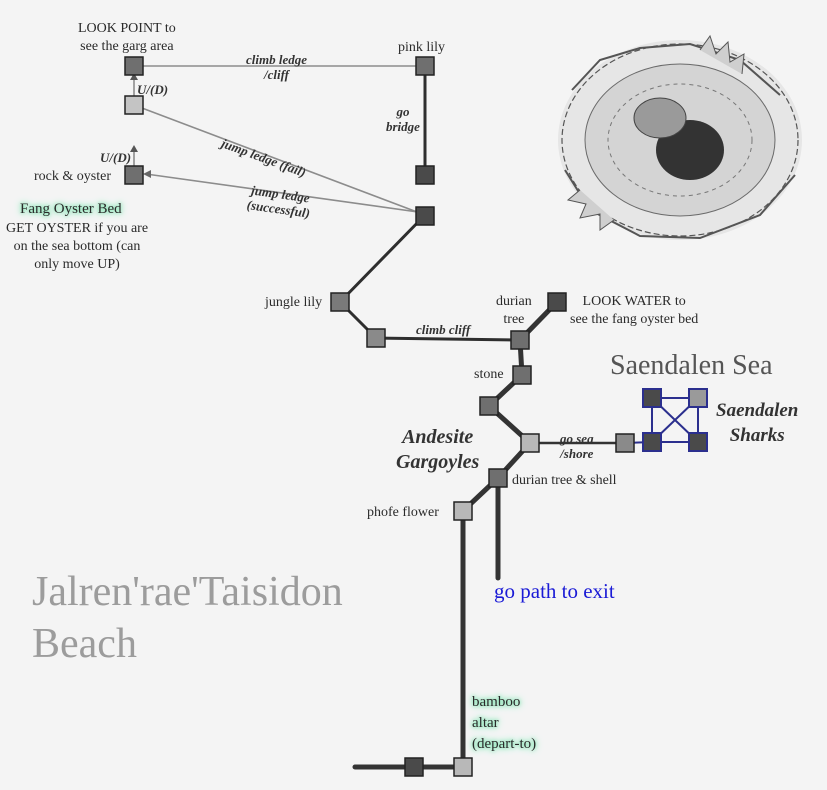 This screenshot has height=790, width=827. What do you see at coordinates (403, 111) in the screenshot?
I see `go-bridge-line1: go` at bounding box center [403, 111].